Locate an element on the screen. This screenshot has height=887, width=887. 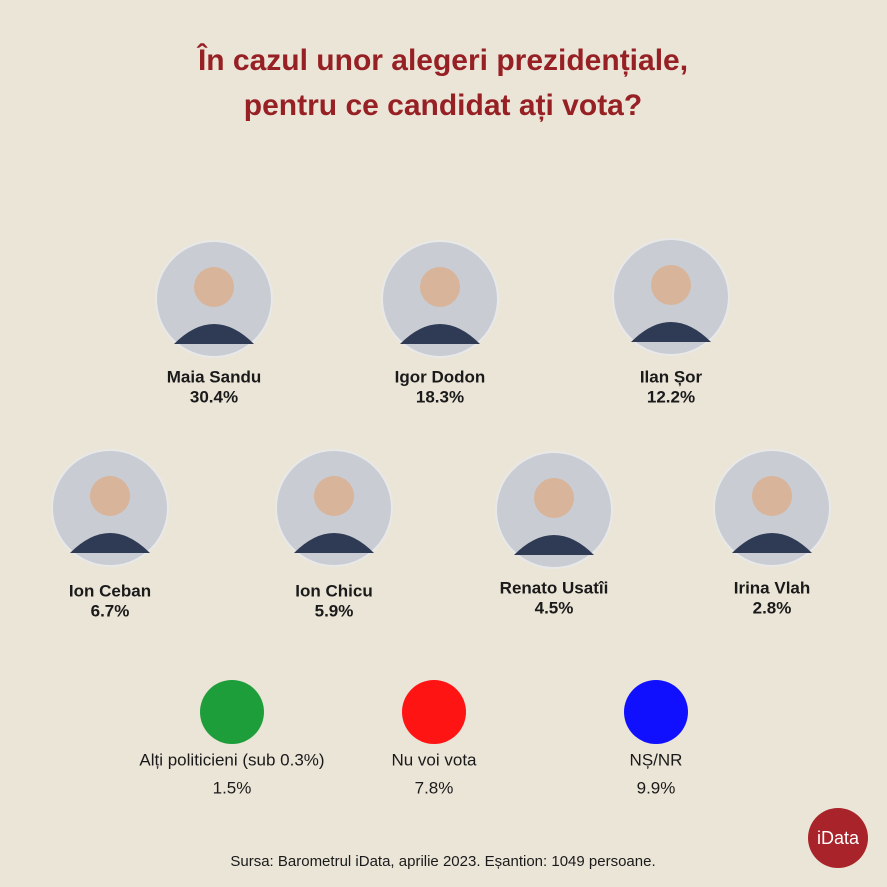
candidate-percent: 18.3% is located at coordinates (440, 396).